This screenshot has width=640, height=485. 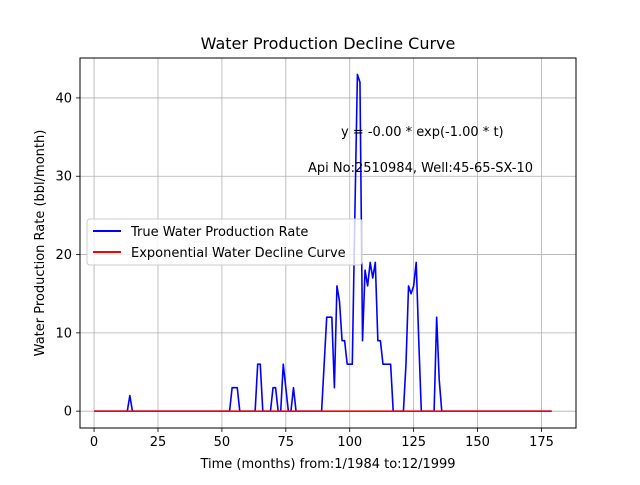 I want to click on y-tick-label: 10, so click(x=63, y=333).